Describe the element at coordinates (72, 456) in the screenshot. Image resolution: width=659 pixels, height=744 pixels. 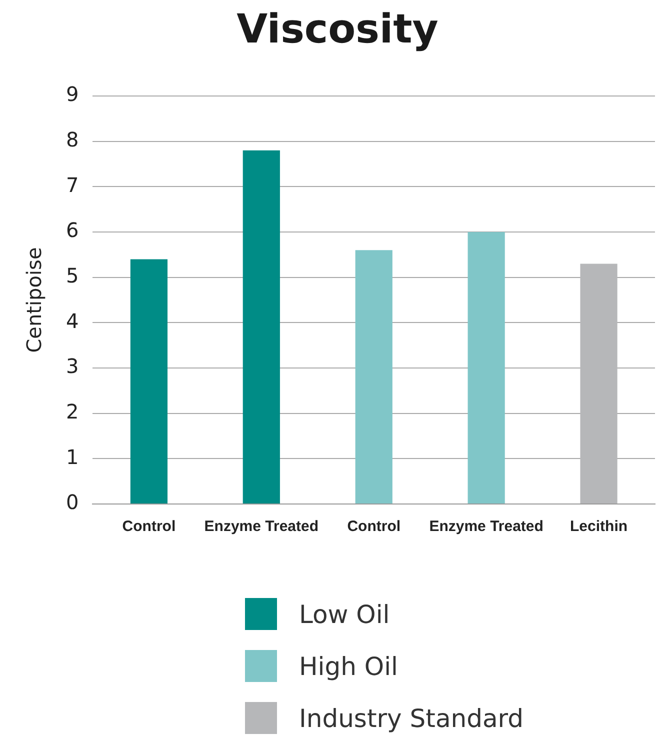
I see `y-tick-label: 1` at that location.